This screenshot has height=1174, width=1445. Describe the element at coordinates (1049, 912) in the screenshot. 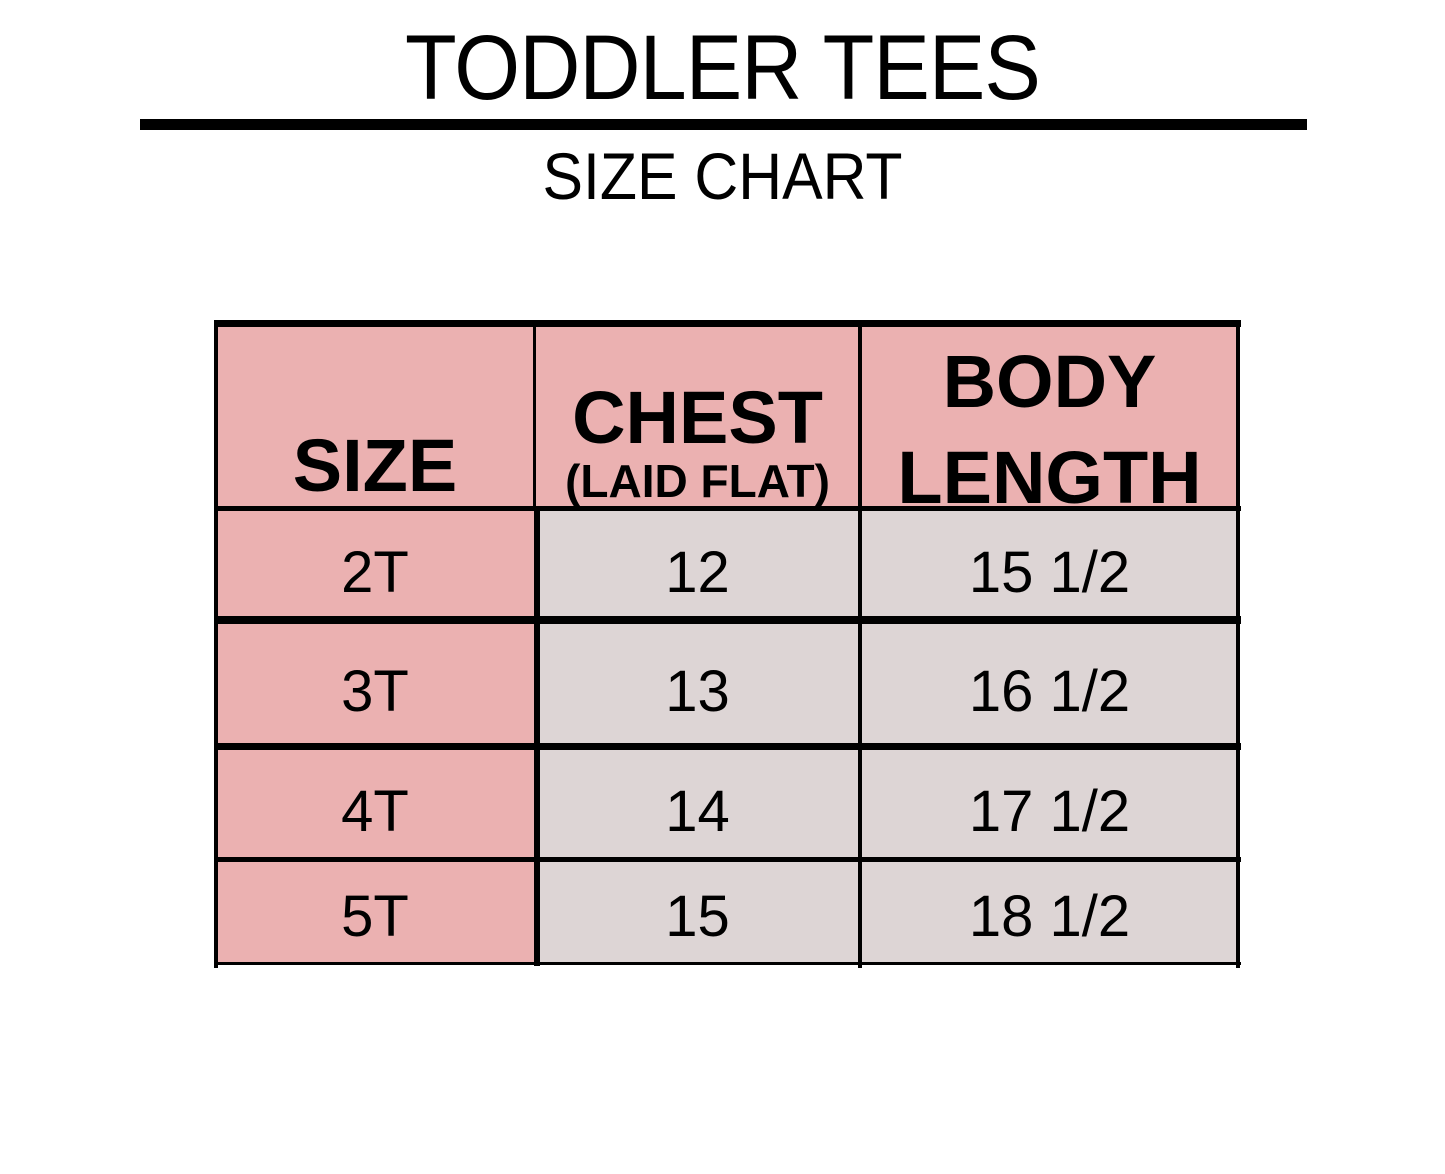

I see `body-length-cell: 18 1/2` at that location.